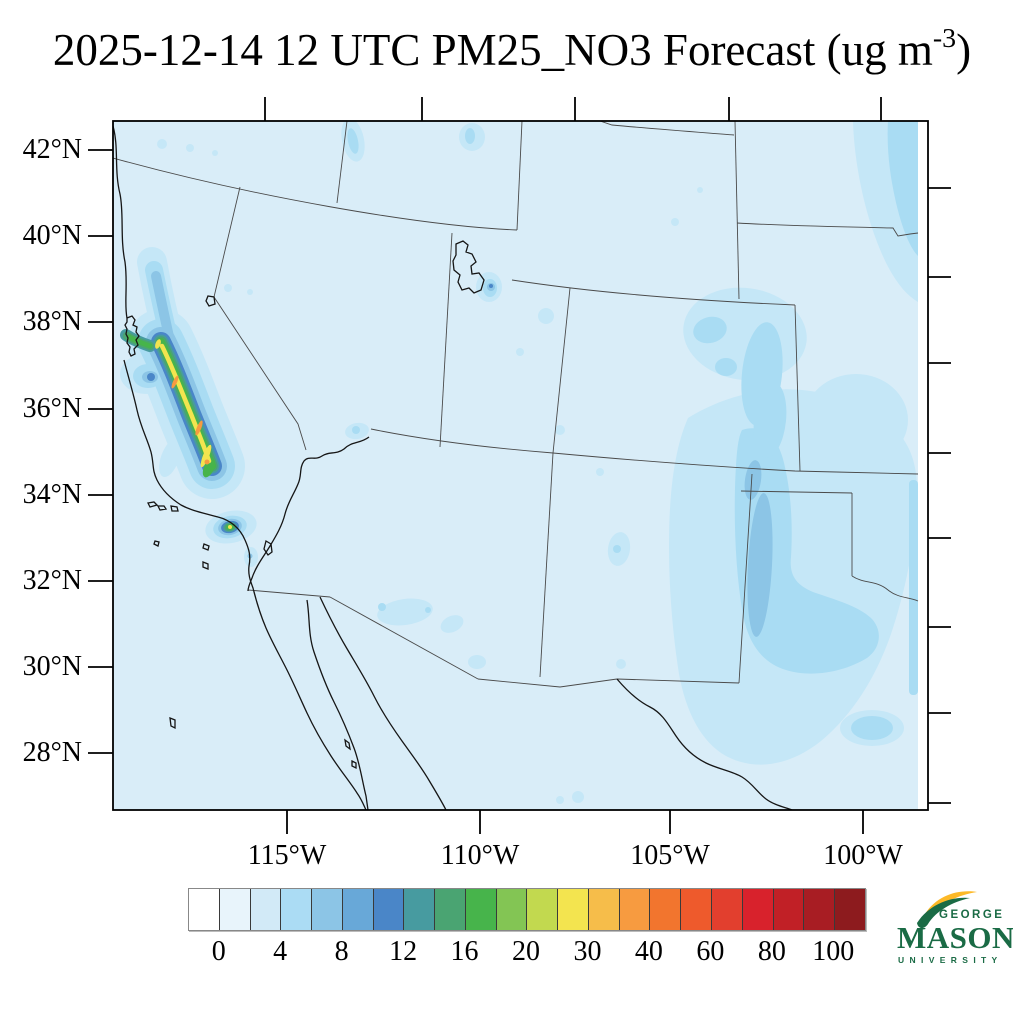  I want to click on islands, so click(252, 635).